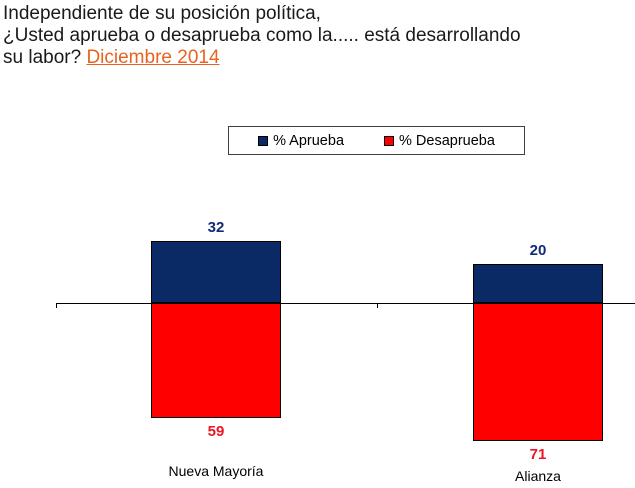 Image resolution: width=635 pixels, height=488 pixels. What do you see at coordinates (162, 13) in the screenshot?
I see `title-line-1: Independiente de su posición política,` at bounding box center [162, 13].